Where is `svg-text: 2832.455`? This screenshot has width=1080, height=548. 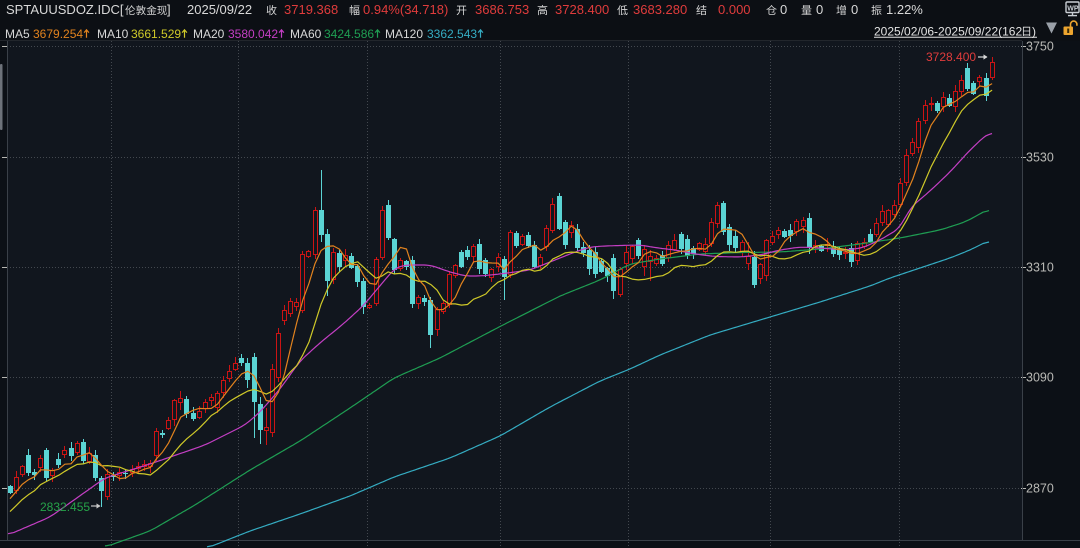
svg-text: 2832.455 is located at coordinates (65, 507).